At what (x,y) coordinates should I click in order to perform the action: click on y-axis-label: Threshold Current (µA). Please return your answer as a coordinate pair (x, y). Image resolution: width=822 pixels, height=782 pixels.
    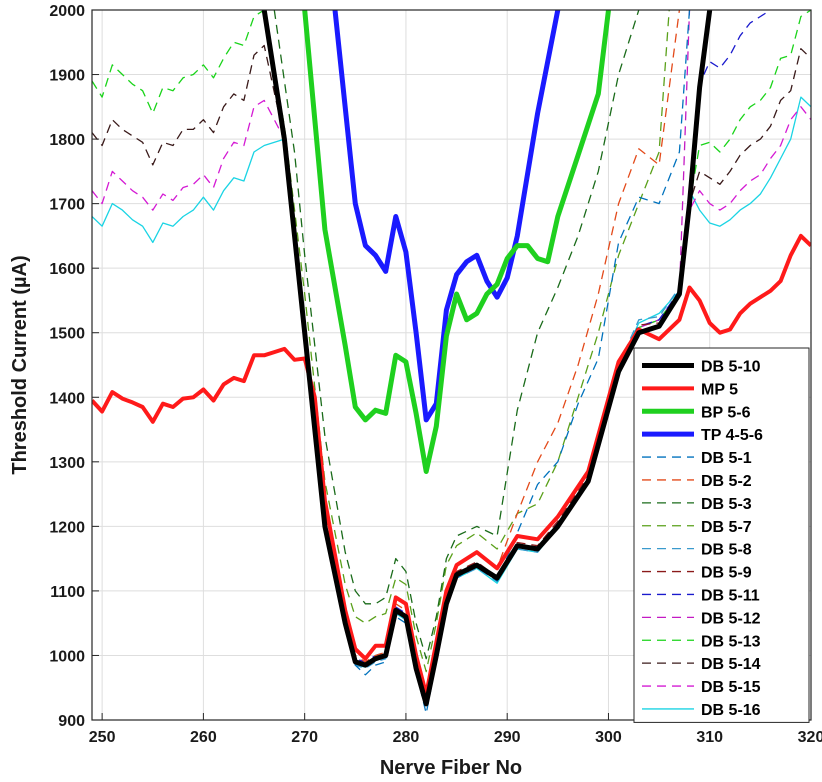
    Looking at the image, I should click on (20, 364).